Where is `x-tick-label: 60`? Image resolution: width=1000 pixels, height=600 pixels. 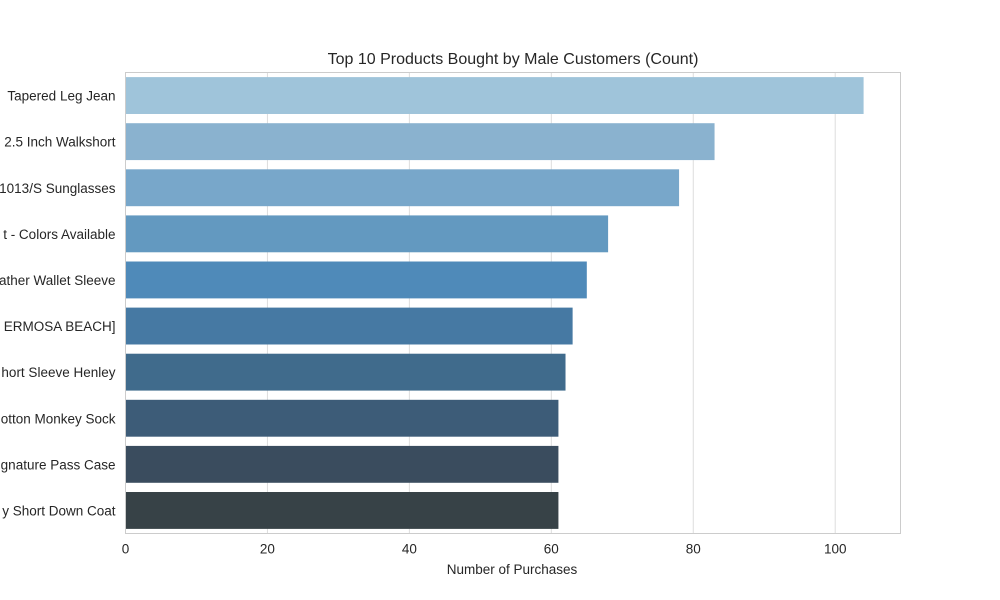
x-tick-label: 60 is located at coordinates (551, 549).